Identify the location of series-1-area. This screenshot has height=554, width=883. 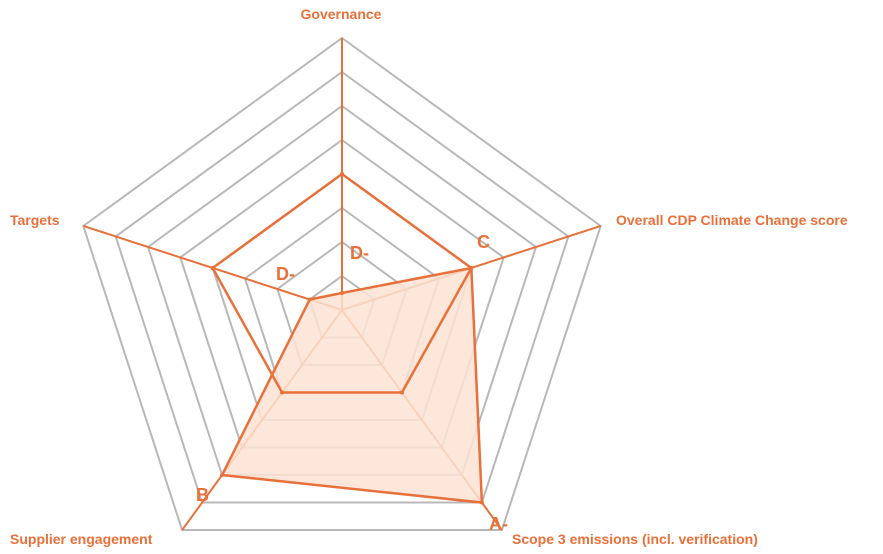
(352, 385).